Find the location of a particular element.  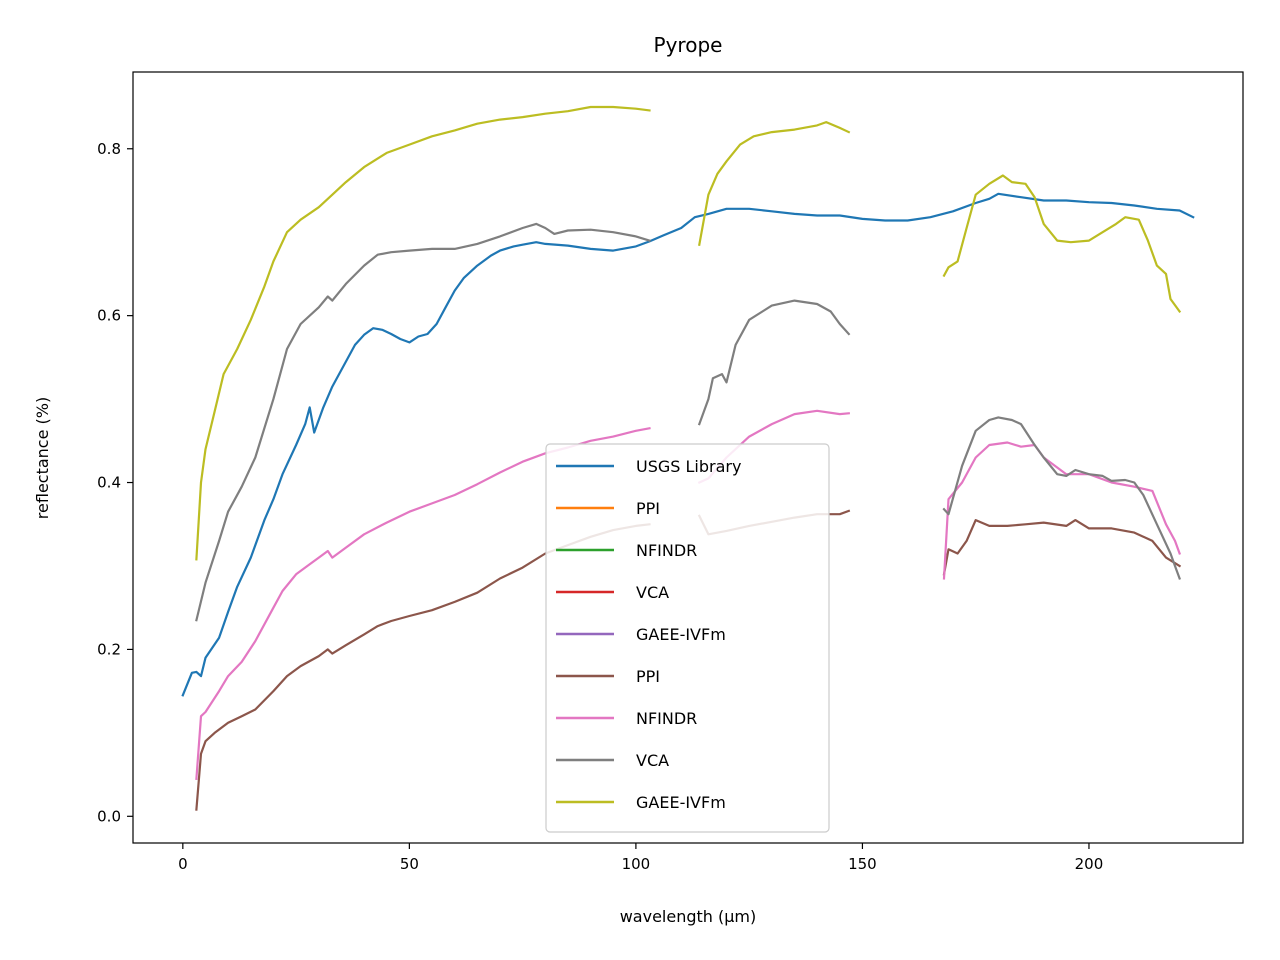

x-axis-label: wavelength (μm) is located at coordinates (688, 916).